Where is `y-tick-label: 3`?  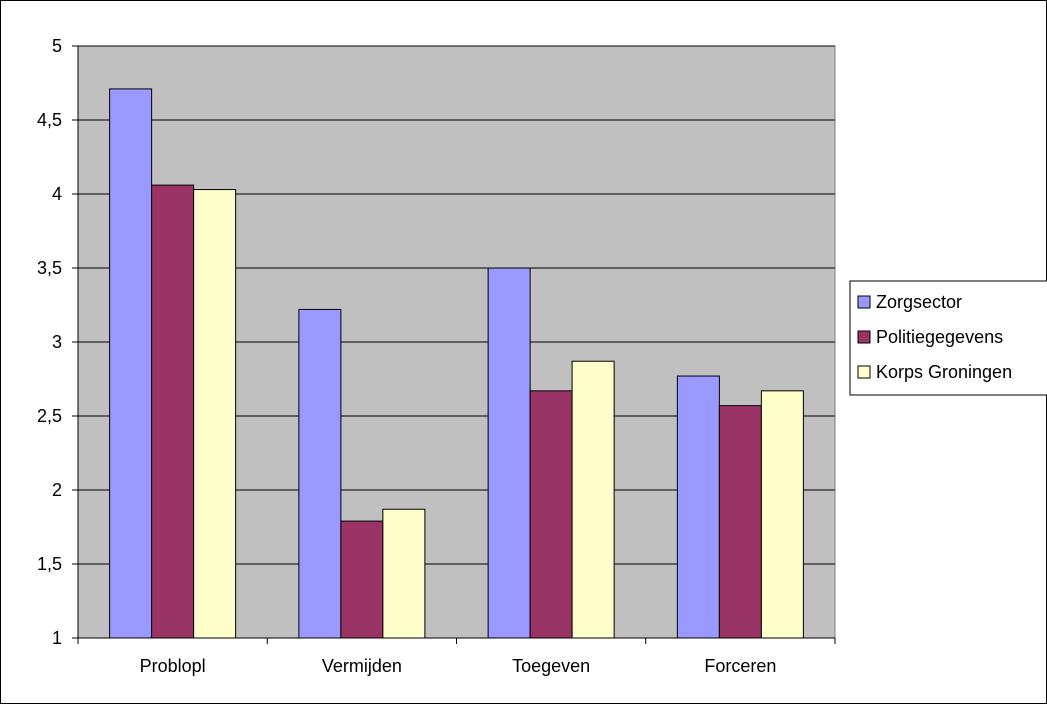
y-tick-label: 3 is located at coordinates (57, 342).